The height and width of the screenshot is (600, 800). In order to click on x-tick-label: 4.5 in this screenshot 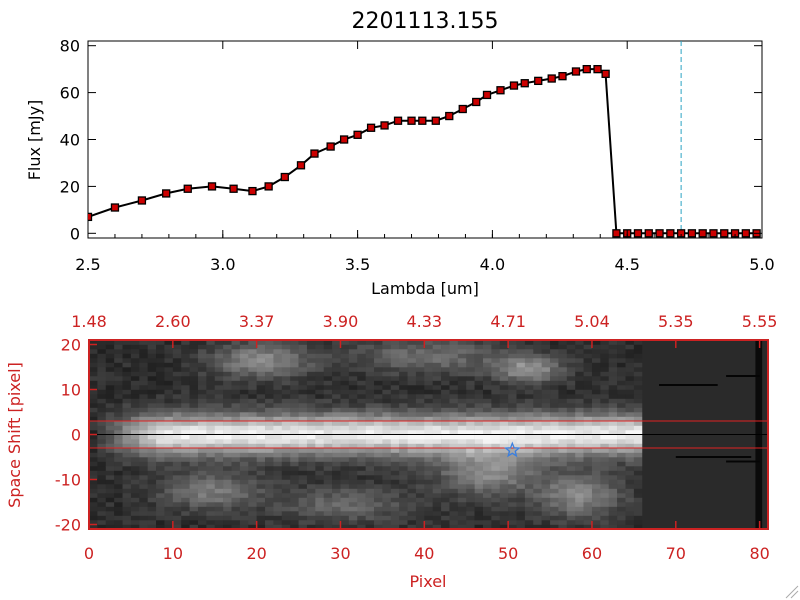, I will do `click(626, 264)`.